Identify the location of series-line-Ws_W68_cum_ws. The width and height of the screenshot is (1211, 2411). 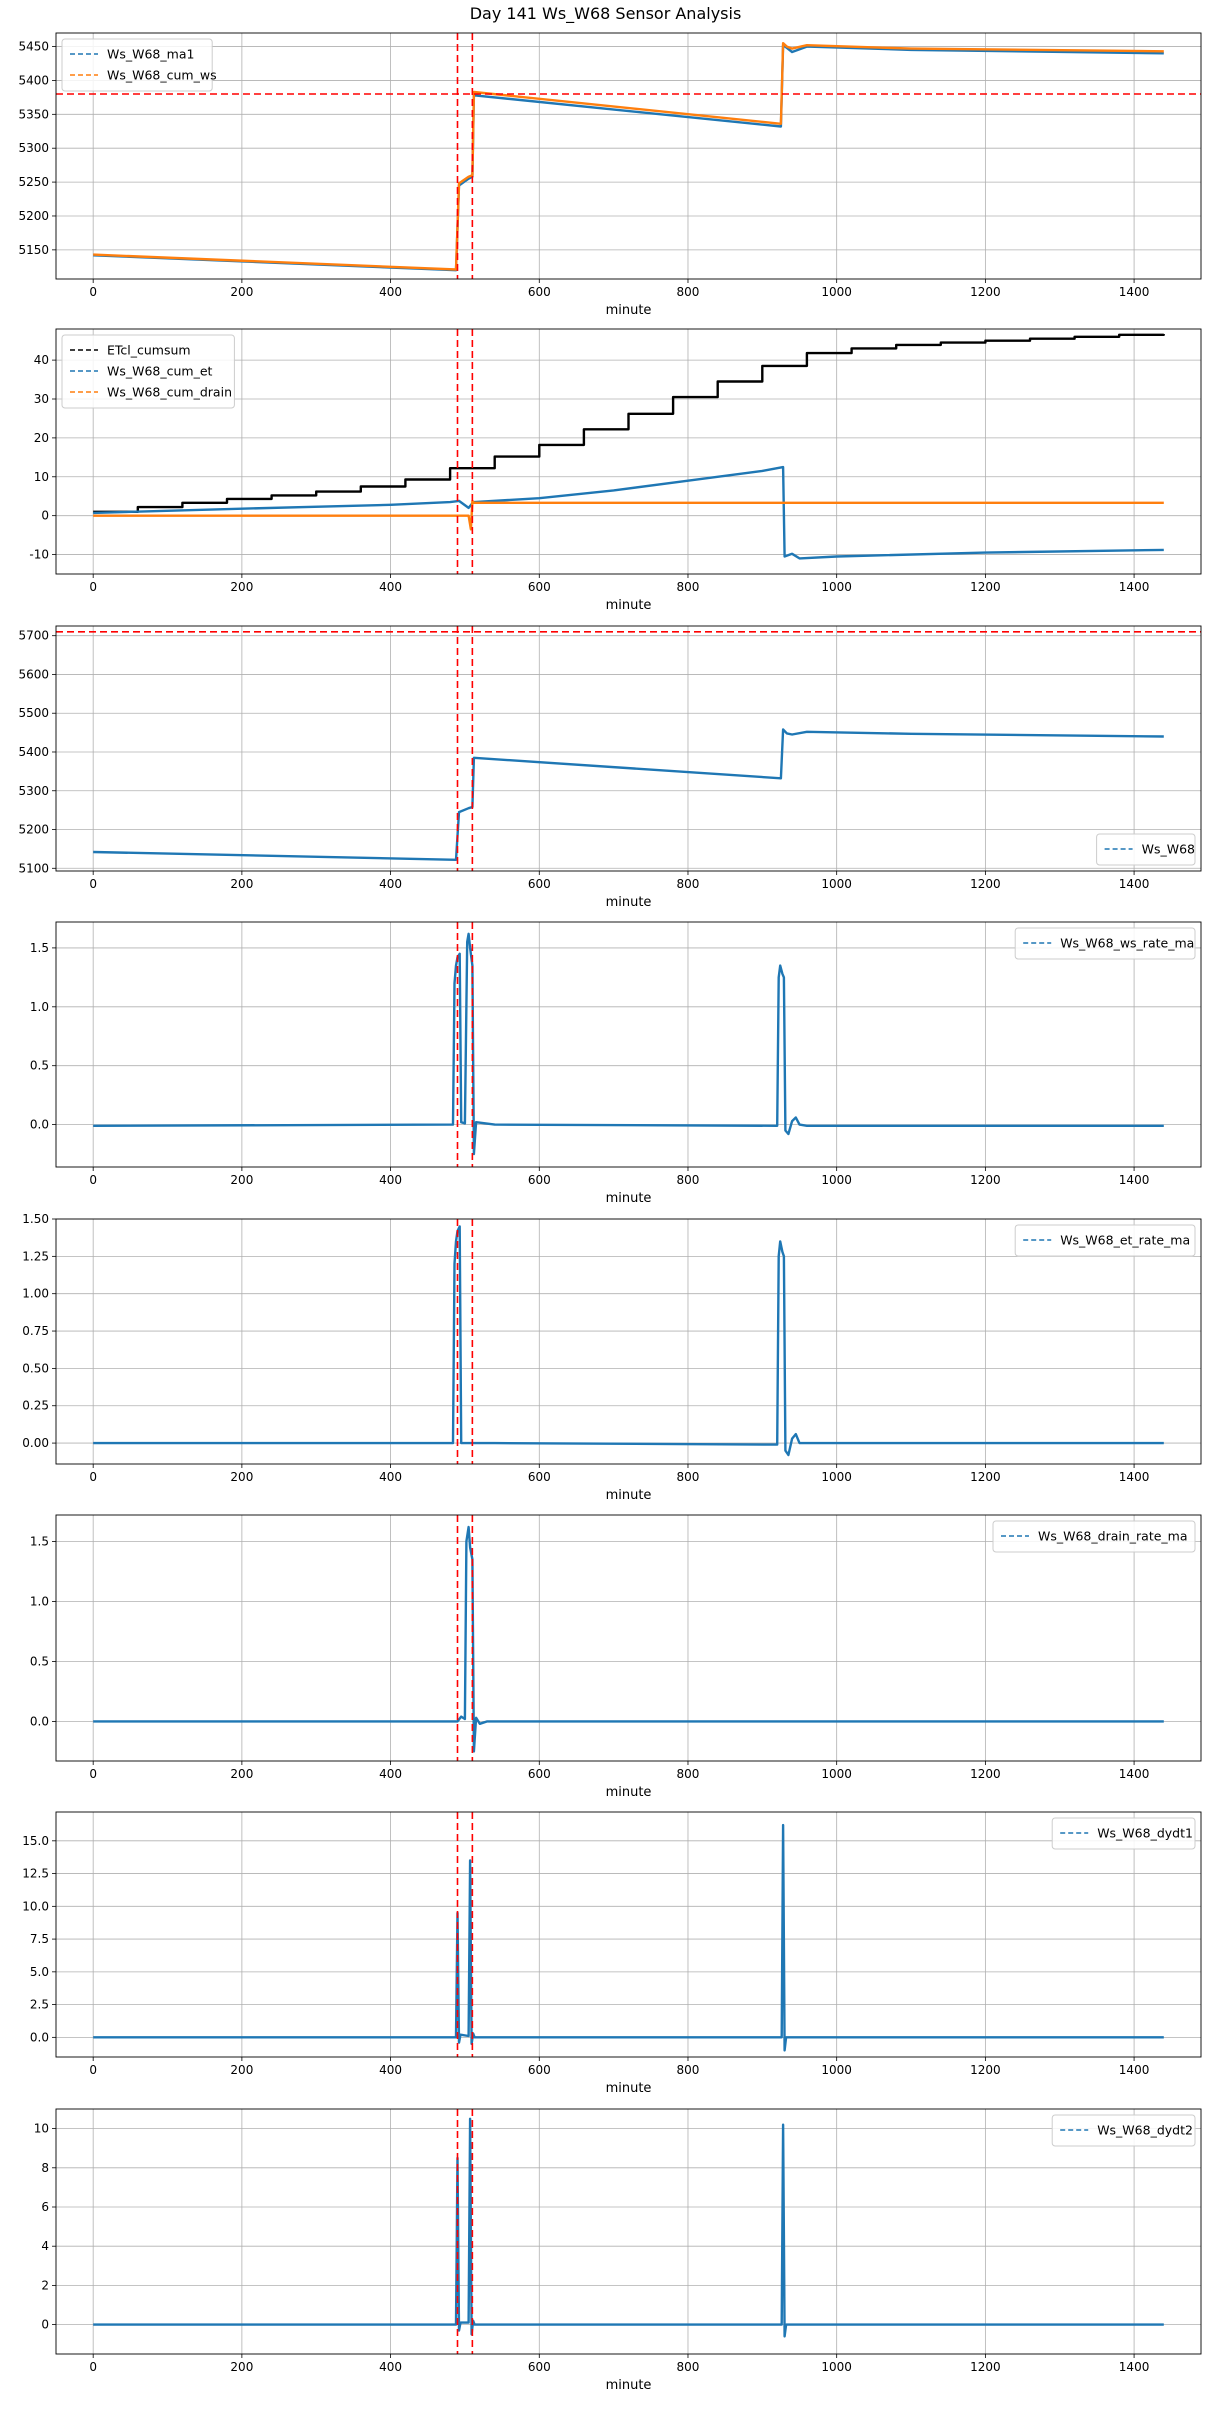
(628, 156).